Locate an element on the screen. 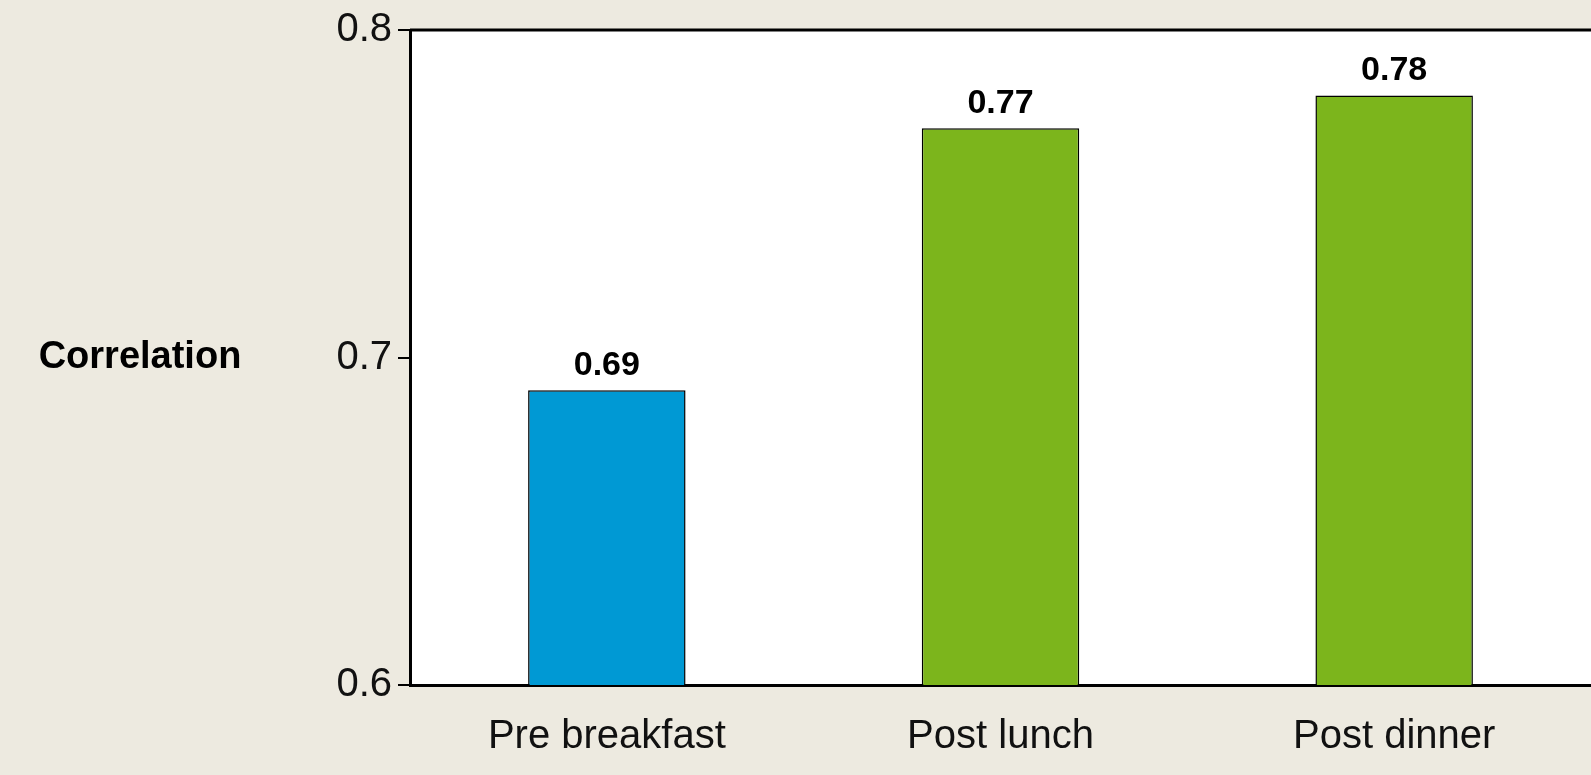  x-tick-label: Post dinner is located at coordinates (1394, 734).